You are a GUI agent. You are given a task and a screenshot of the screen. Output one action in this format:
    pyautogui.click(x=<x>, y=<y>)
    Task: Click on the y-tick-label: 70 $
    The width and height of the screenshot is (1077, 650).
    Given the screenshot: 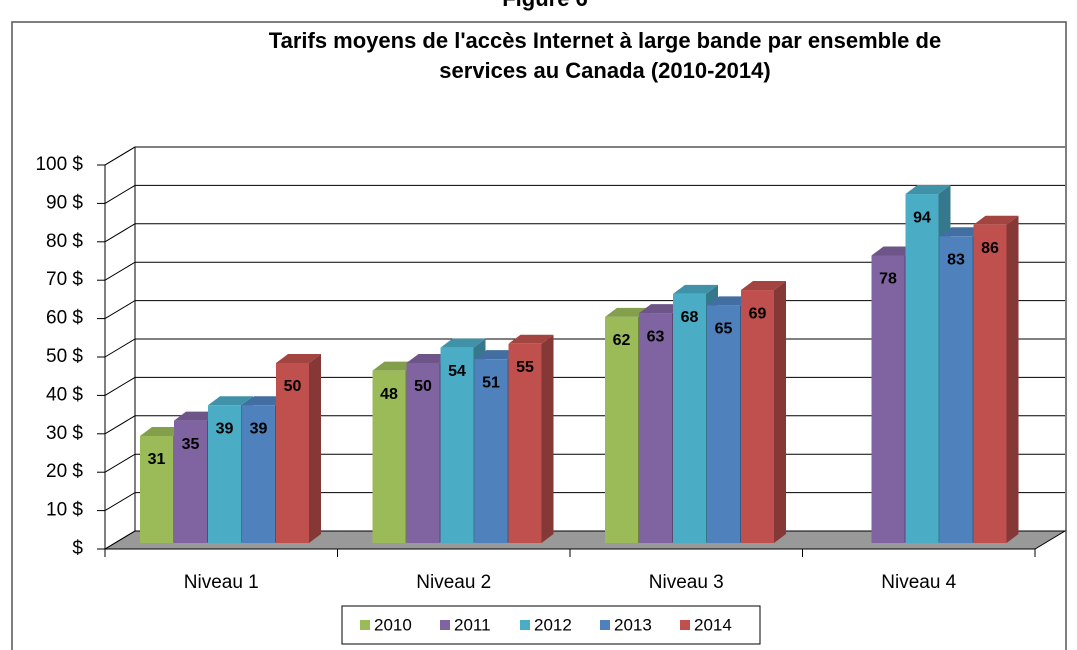 What is the action you would take?
    pyautogui.click(x=64, y=279)
    